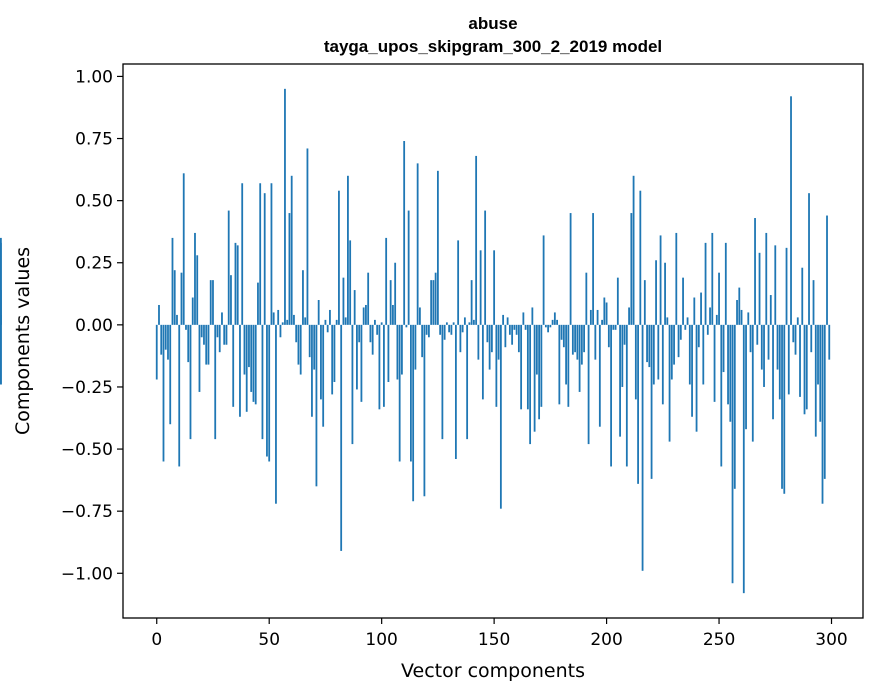 The width and height of the screenshot is (880, 696). Describe the element at coordinates (606, 640) in the screenshot. I see `x-tick-label: 200` at that location.